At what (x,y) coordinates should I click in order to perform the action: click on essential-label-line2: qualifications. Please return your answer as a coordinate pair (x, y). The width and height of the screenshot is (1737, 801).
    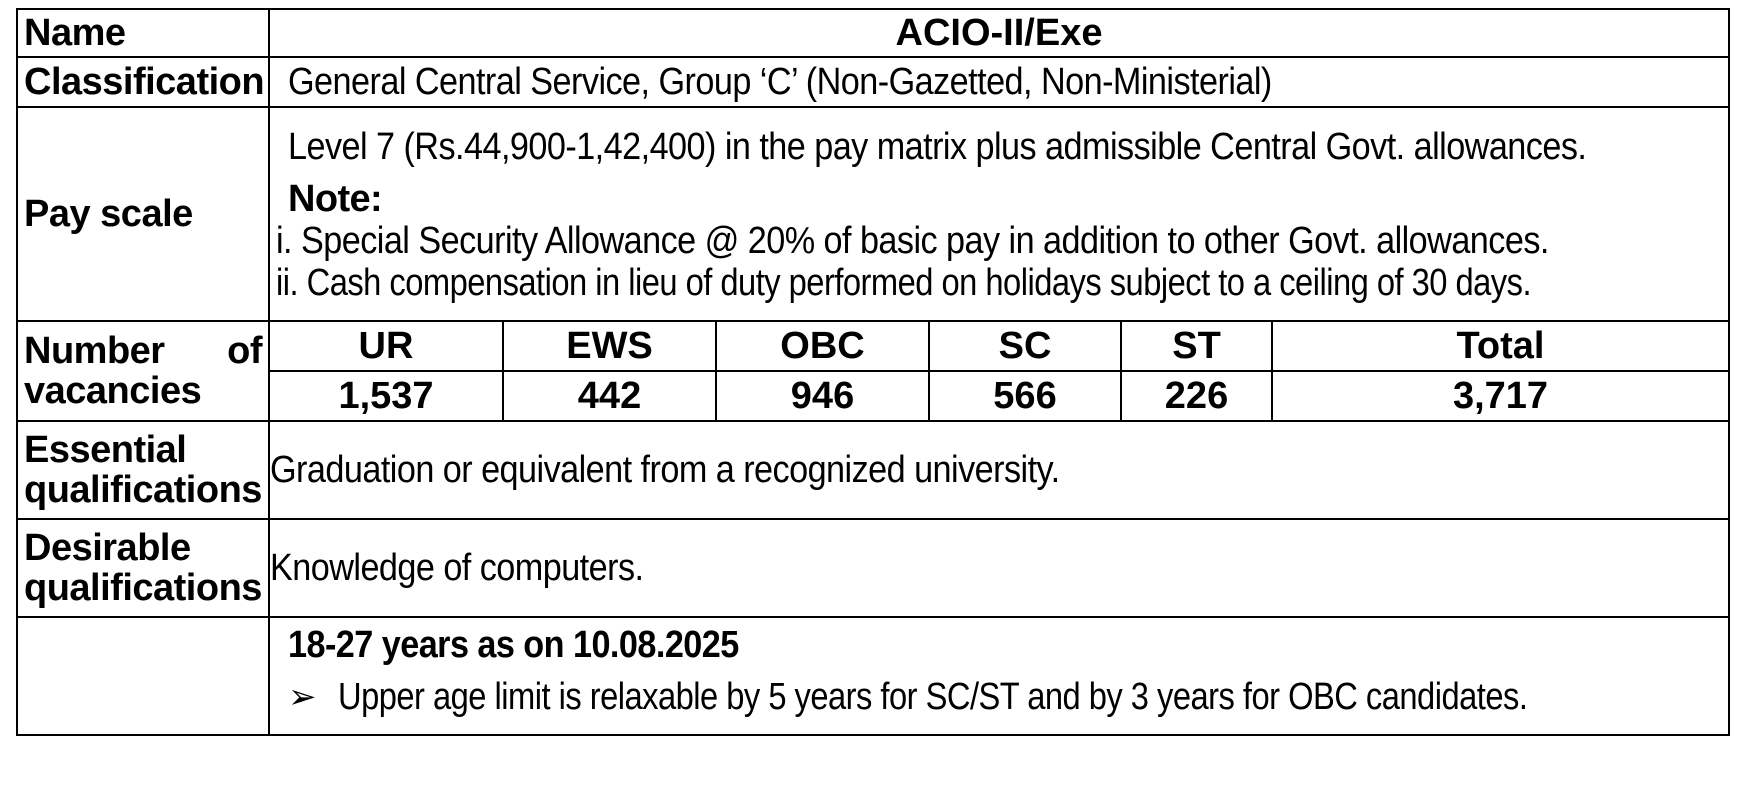
    Looking at the image, I should click on (143, 490).